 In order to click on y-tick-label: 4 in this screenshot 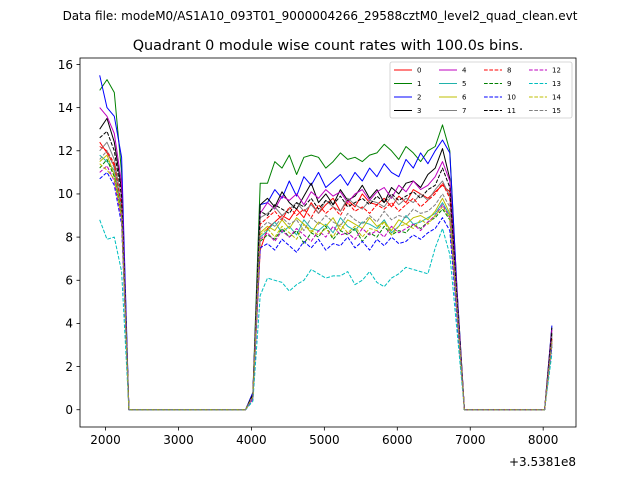, I will do `click(69, 324)`.